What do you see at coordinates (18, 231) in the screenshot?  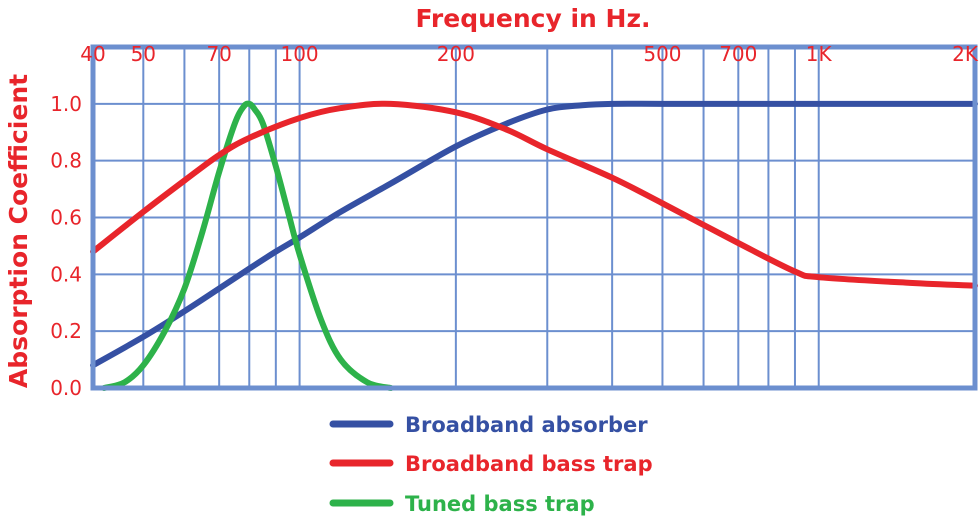 I see `y-axis-title: Absorption Coefficient` at bounding box center [18, 231].